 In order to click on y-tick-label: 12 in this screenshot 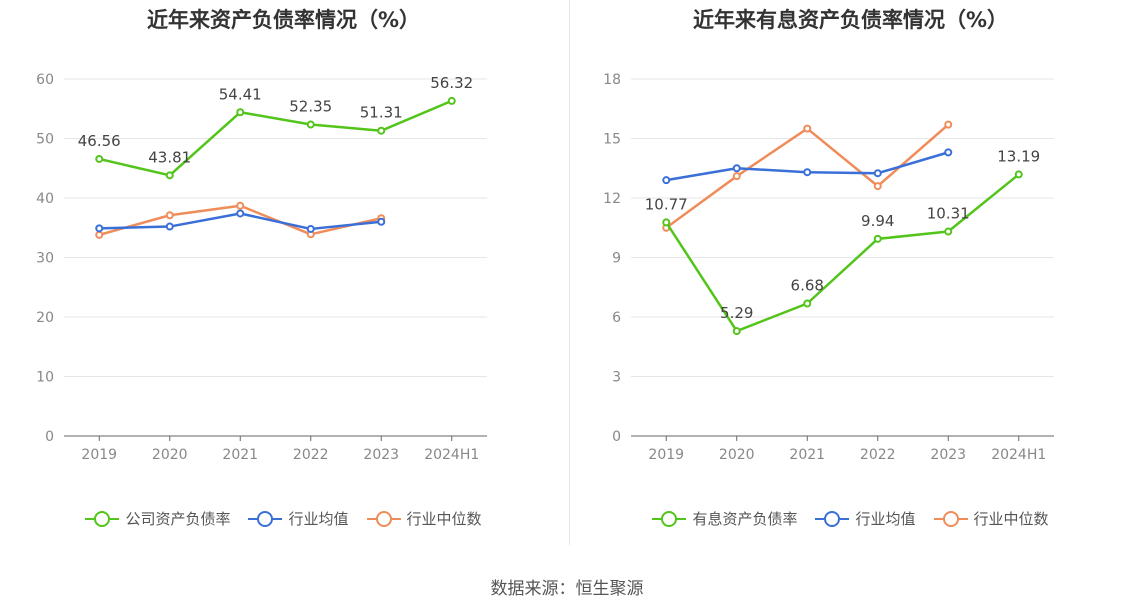, I will do `click(612, 199)`.